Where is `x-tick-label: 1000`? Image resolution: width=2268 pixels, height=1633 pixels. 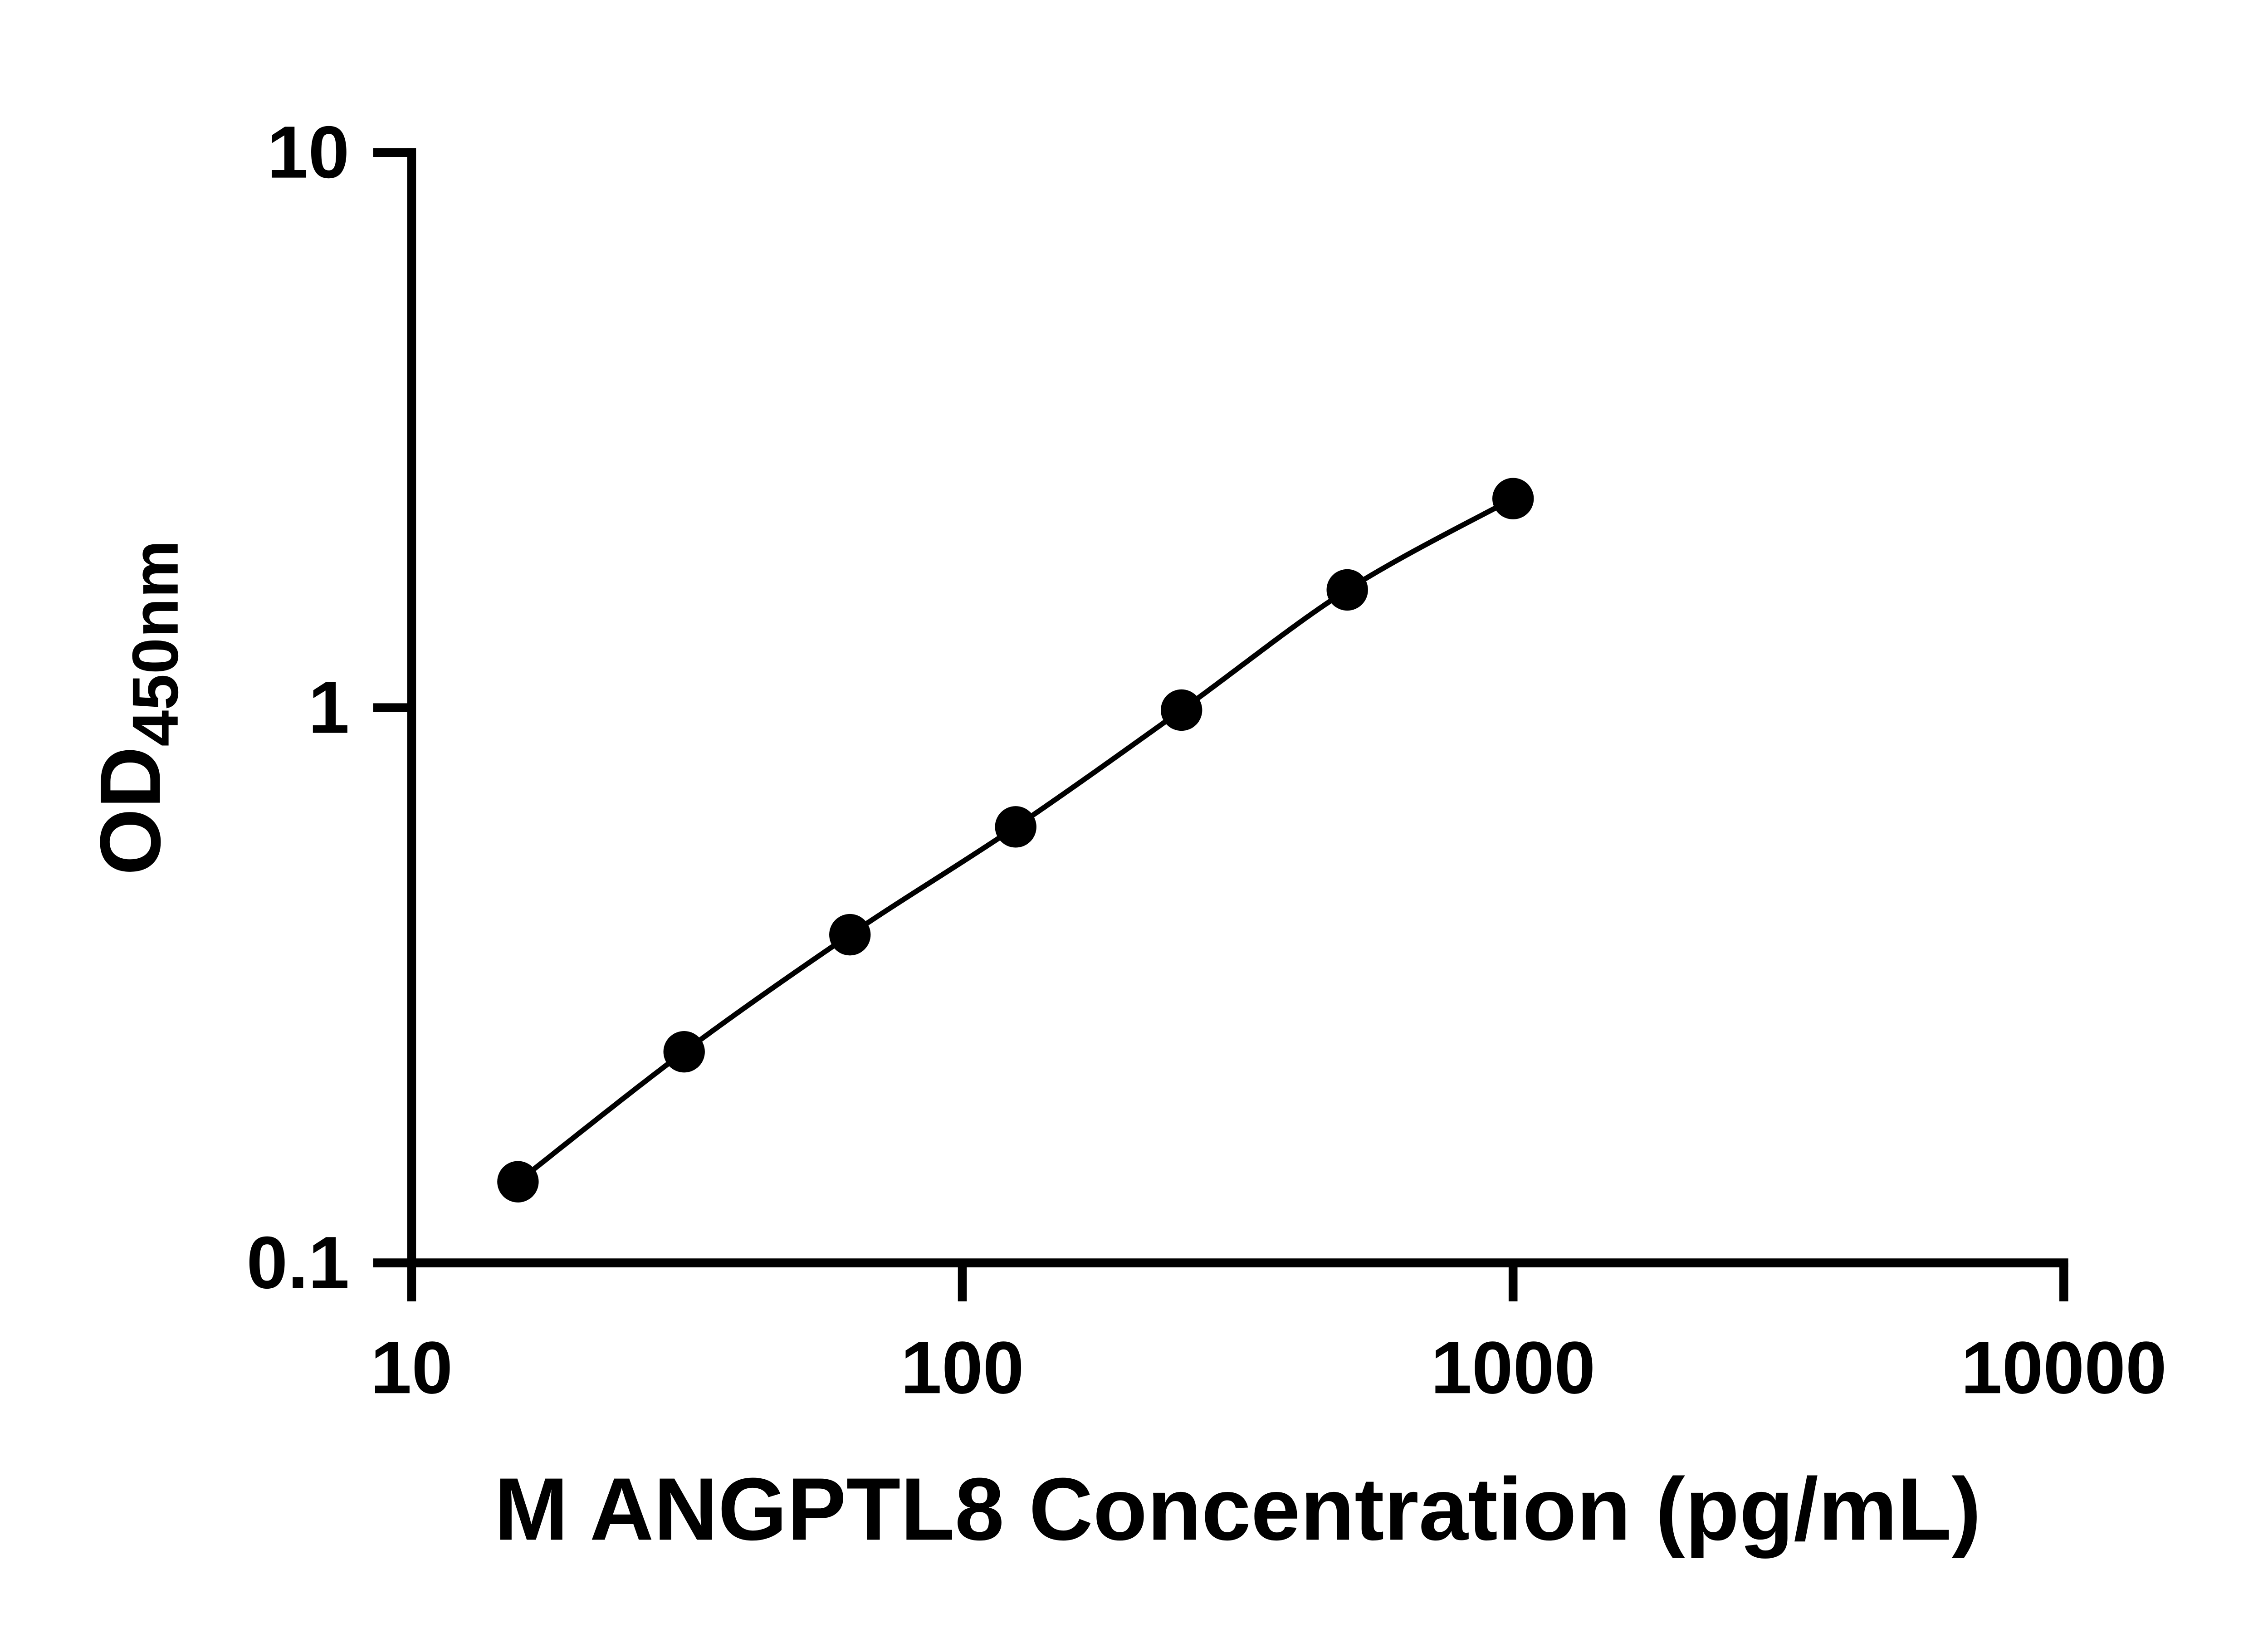 x-tick-label: 1000 is located at coordinates (1513, 1367).